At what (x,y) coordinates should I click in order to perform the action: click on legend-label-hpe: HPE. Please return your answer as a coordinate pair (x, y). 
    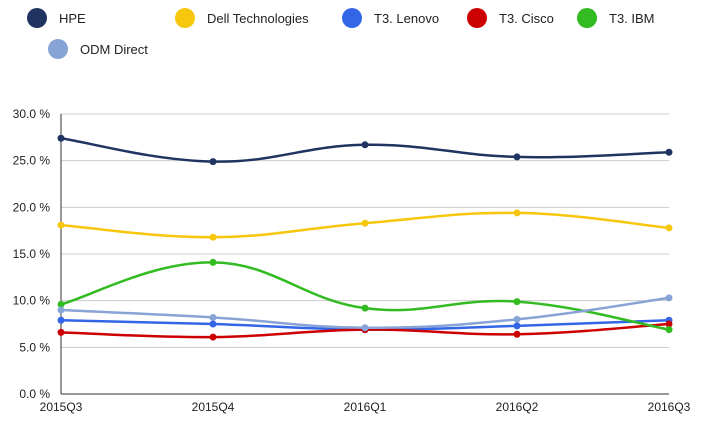
    Looking at the image, I should click on (72, 18).